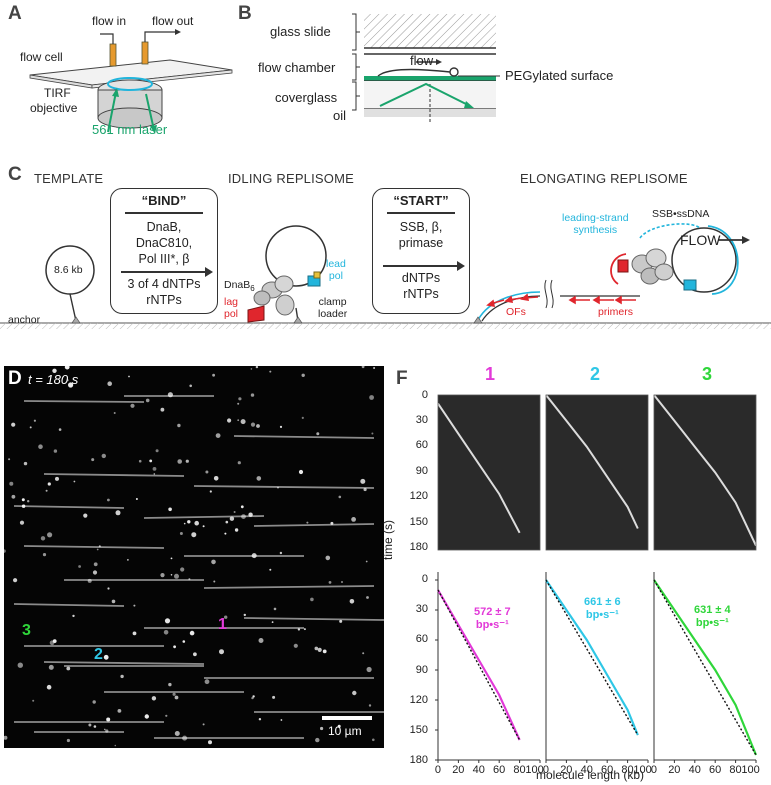 The width and height of the screenshot is (771, 785). I want to click on bind-line-1: DnaB,, so click(164, 227).